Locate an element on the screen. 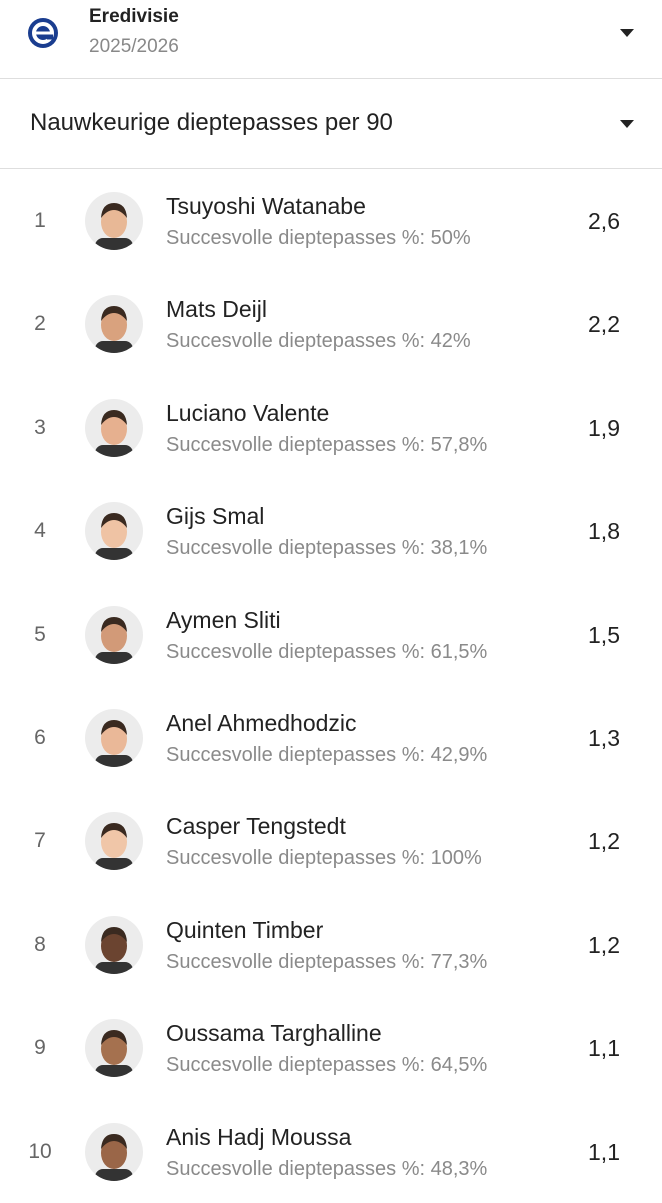 The image size is (662, 1203). player-name: Tsuyoshi Watanabe is located at coordinates (266, 206).